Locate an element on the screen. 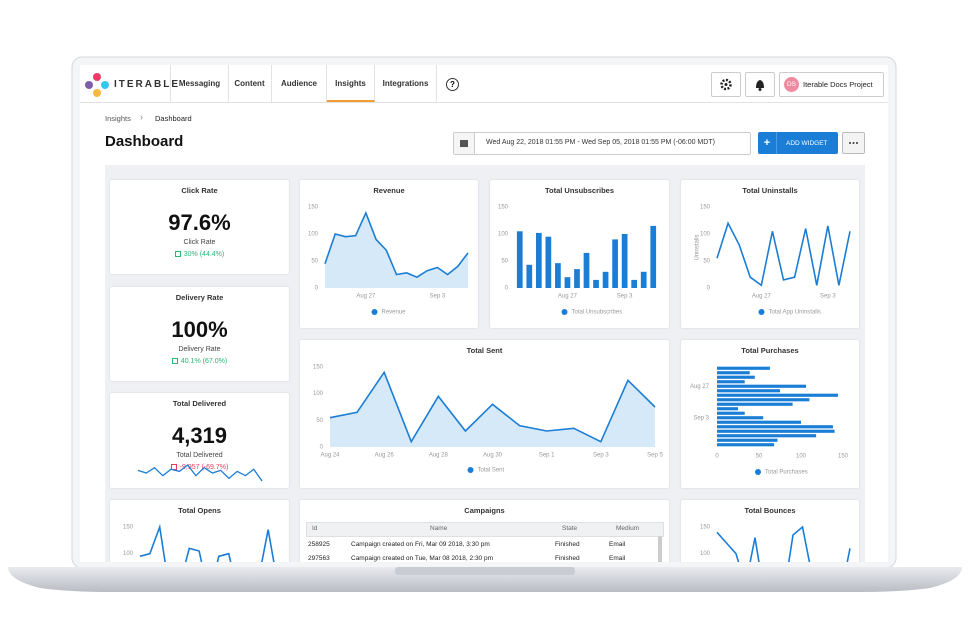 Image resolution: width=969 pixels, height=632 pixels. stat-label: Click Rate is located at coordinates (199, 242).